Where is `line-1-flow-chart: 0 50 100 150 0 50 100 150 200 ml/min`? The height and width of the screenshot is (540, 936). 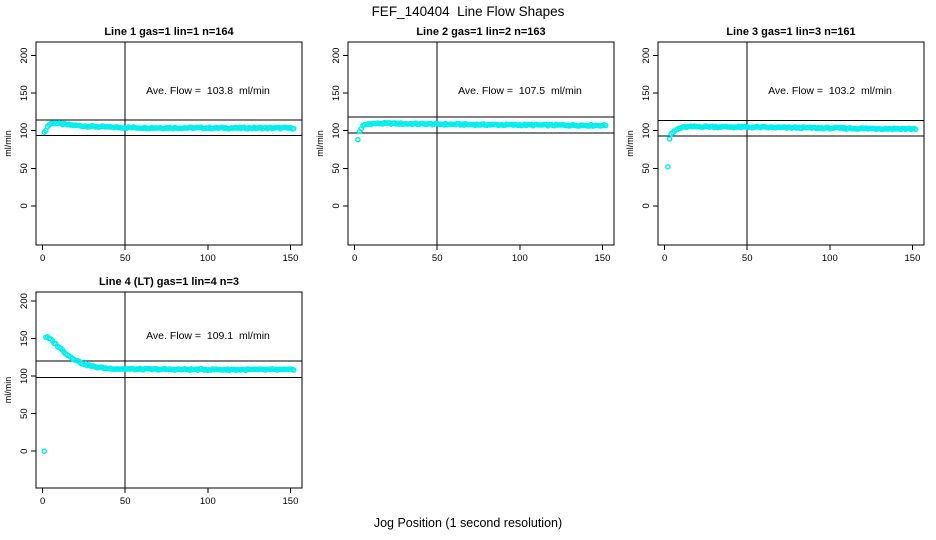
line-1-flow-chart: 0 50 100 150 0 50 100 150 200 ml/min is located at coordinates (153, 152).